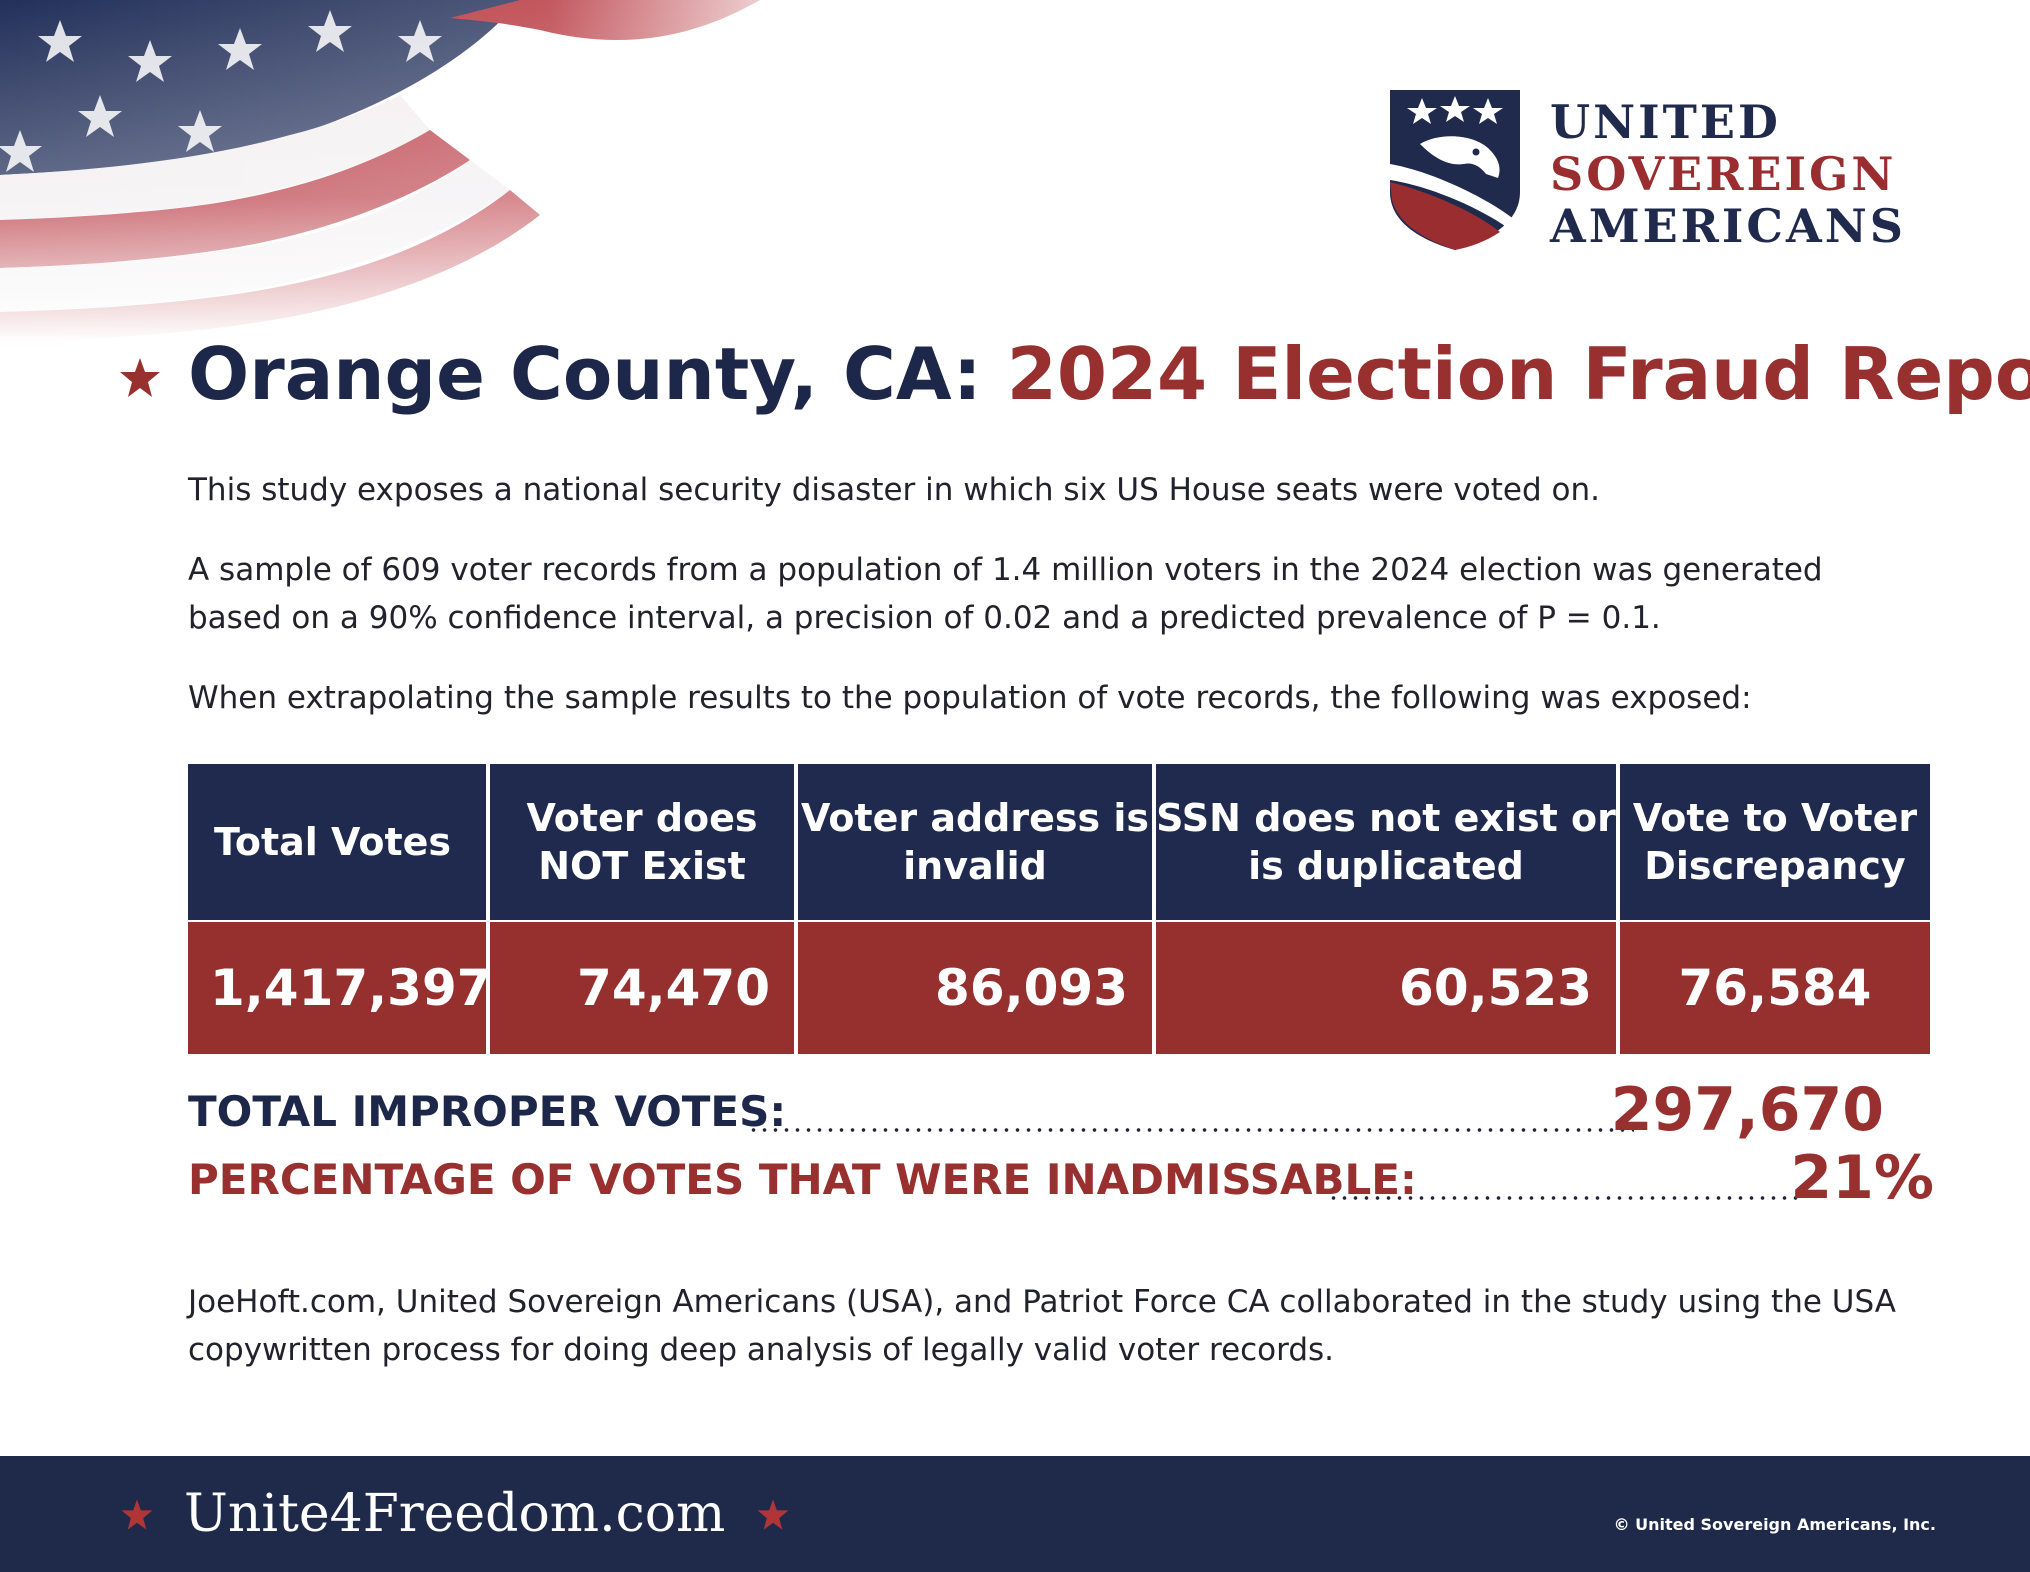 This screenshot has height=1572, width=2030. Describe the element at coordinates (1455, 170) in the screenshot. I see `eagle-shield-icon` at that location.